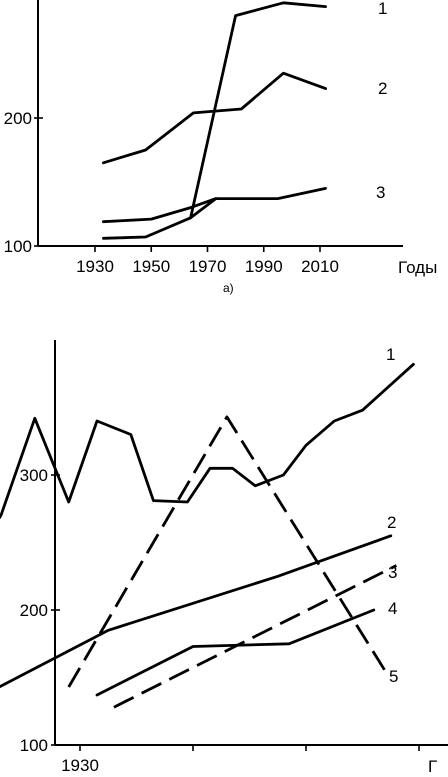 The image size is (448, 777). Describe the element at coordinates (177, 184) in the screenshot. I see `top-ticks` at that location.